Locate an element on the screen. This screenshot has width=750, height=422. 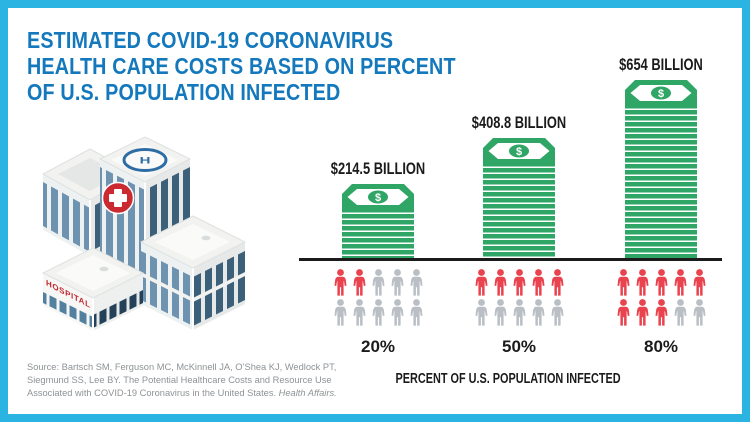
category-label: 50% is located at coordinates (519, 346).